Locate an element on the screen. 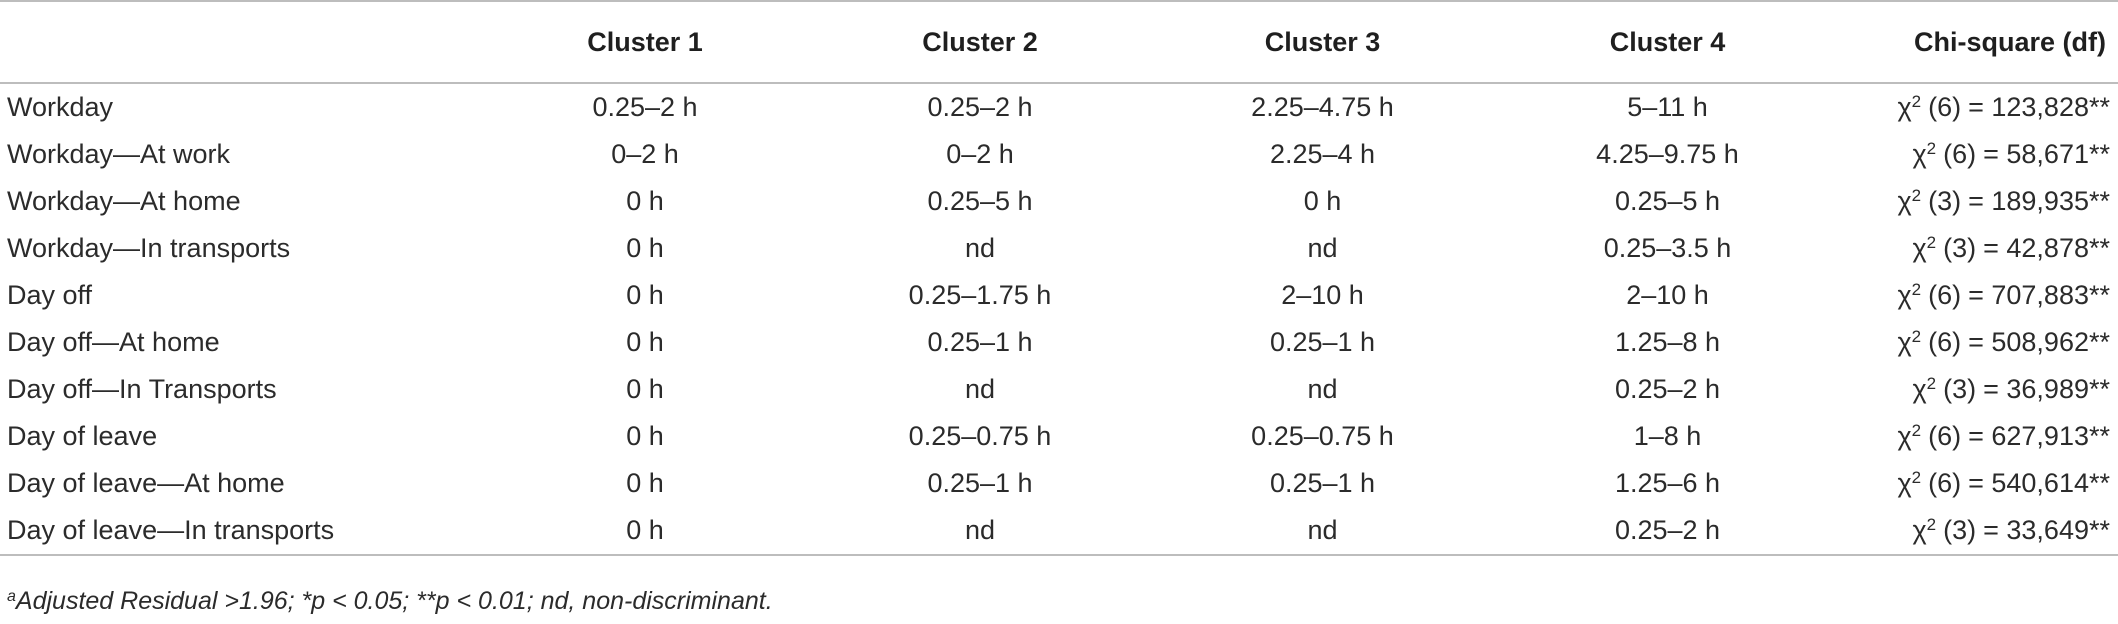 The width and height of the screenshot is (2118, 624). row-label: Day off is located at coordinates (50, 295).